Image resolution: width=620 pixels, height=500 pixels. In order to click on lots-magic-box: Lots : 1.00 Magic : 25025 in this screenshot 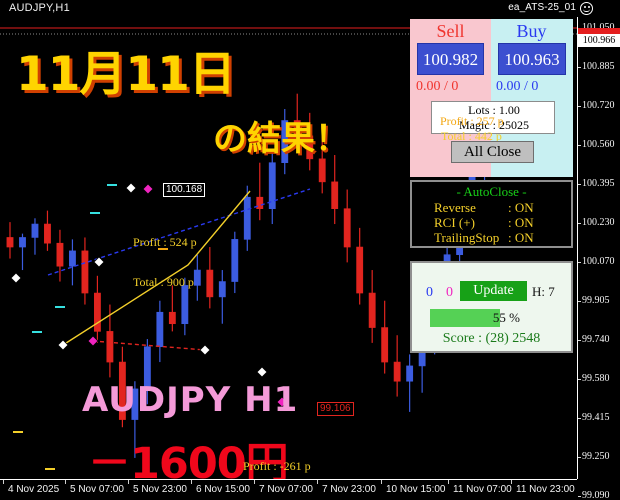, I will do `click(493, 117)`.